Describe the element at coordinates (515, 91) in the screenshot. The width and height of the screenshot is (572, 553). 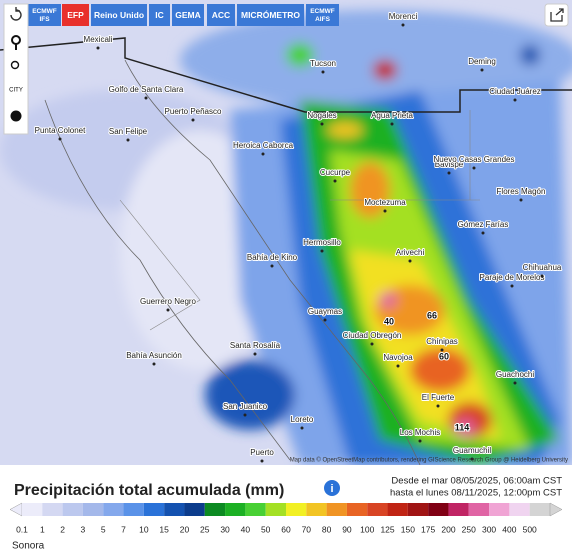
I see `city-label: Ciudad Juárez` at that location.